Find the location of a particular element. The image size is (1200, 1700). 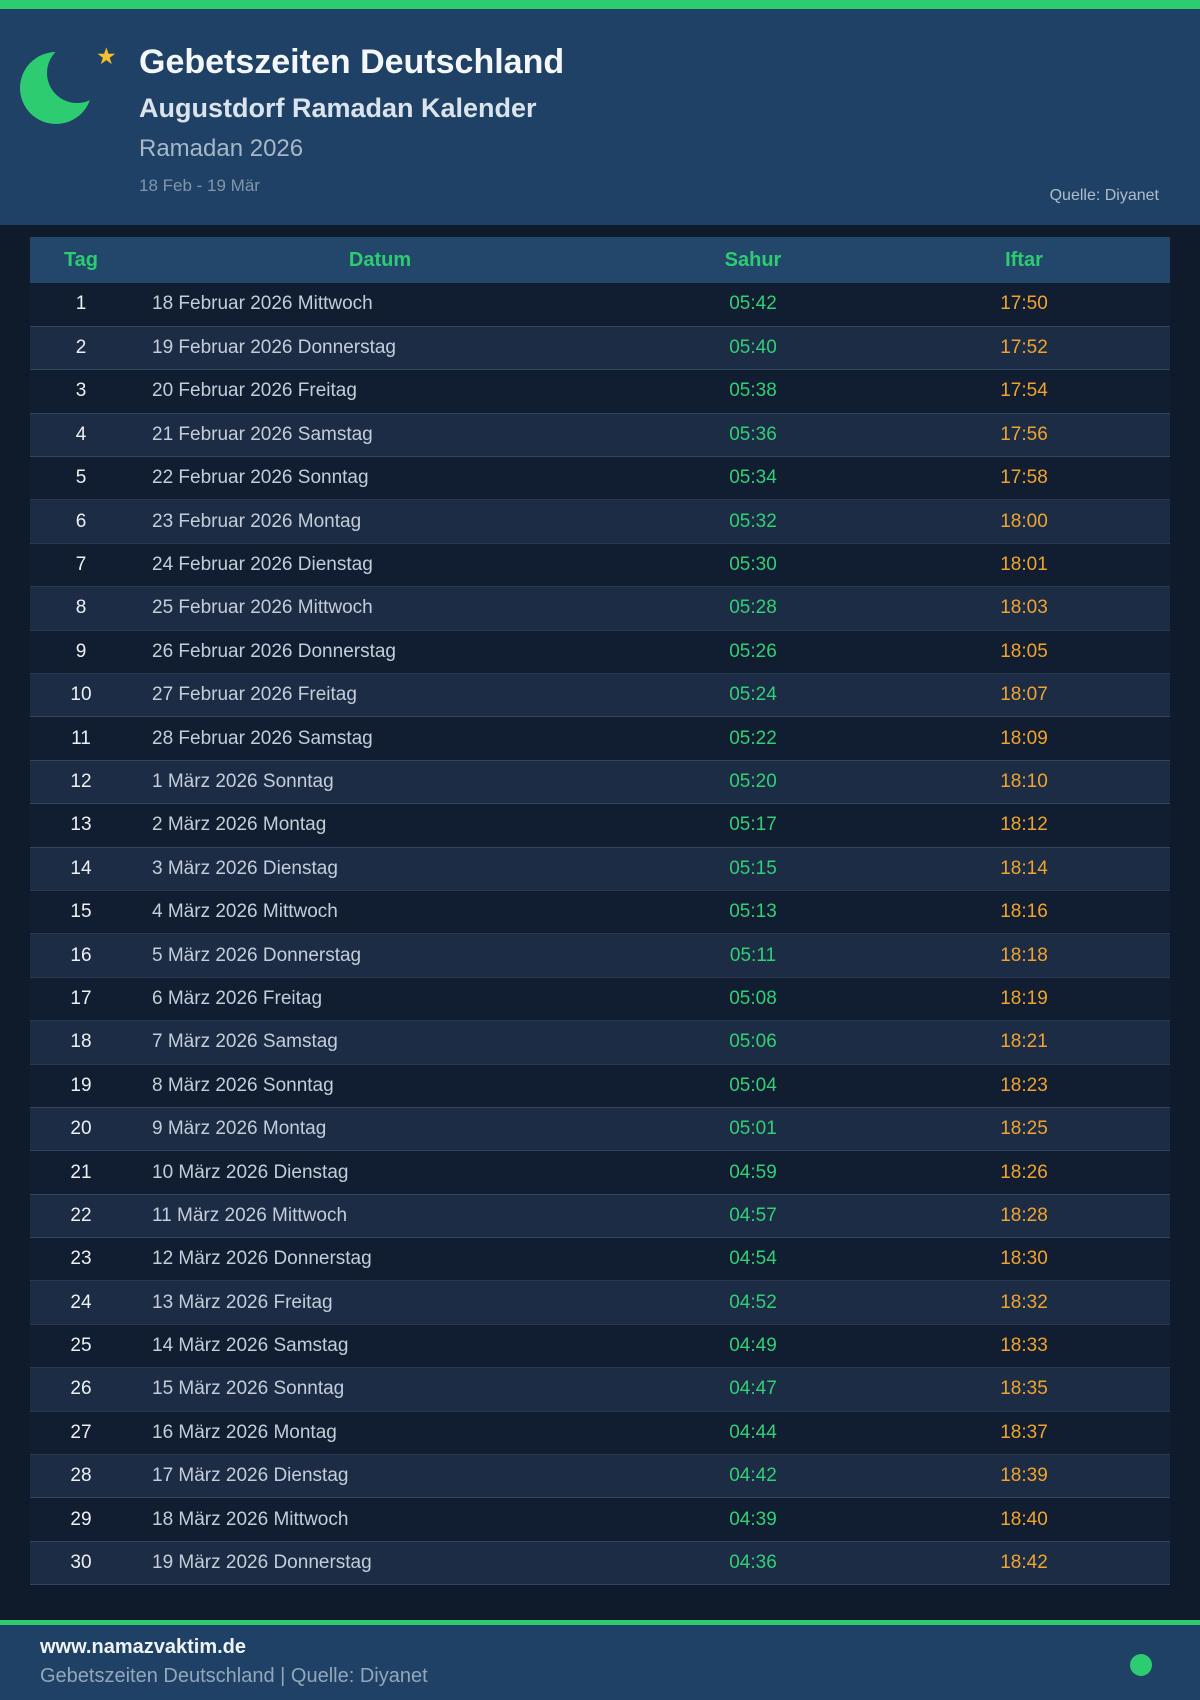

iftar-cell: 17:54 is located at coordinates (1024, 391).